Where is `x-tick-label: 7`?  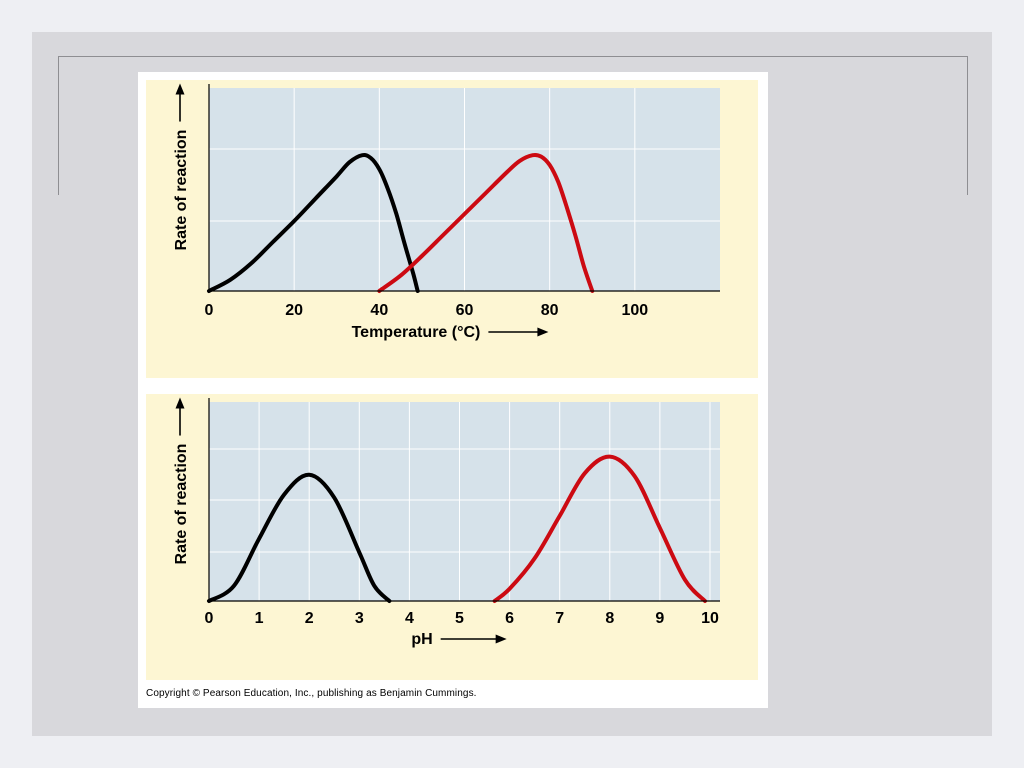 x-tick-label: 7 is located at coordinates (559, 618).